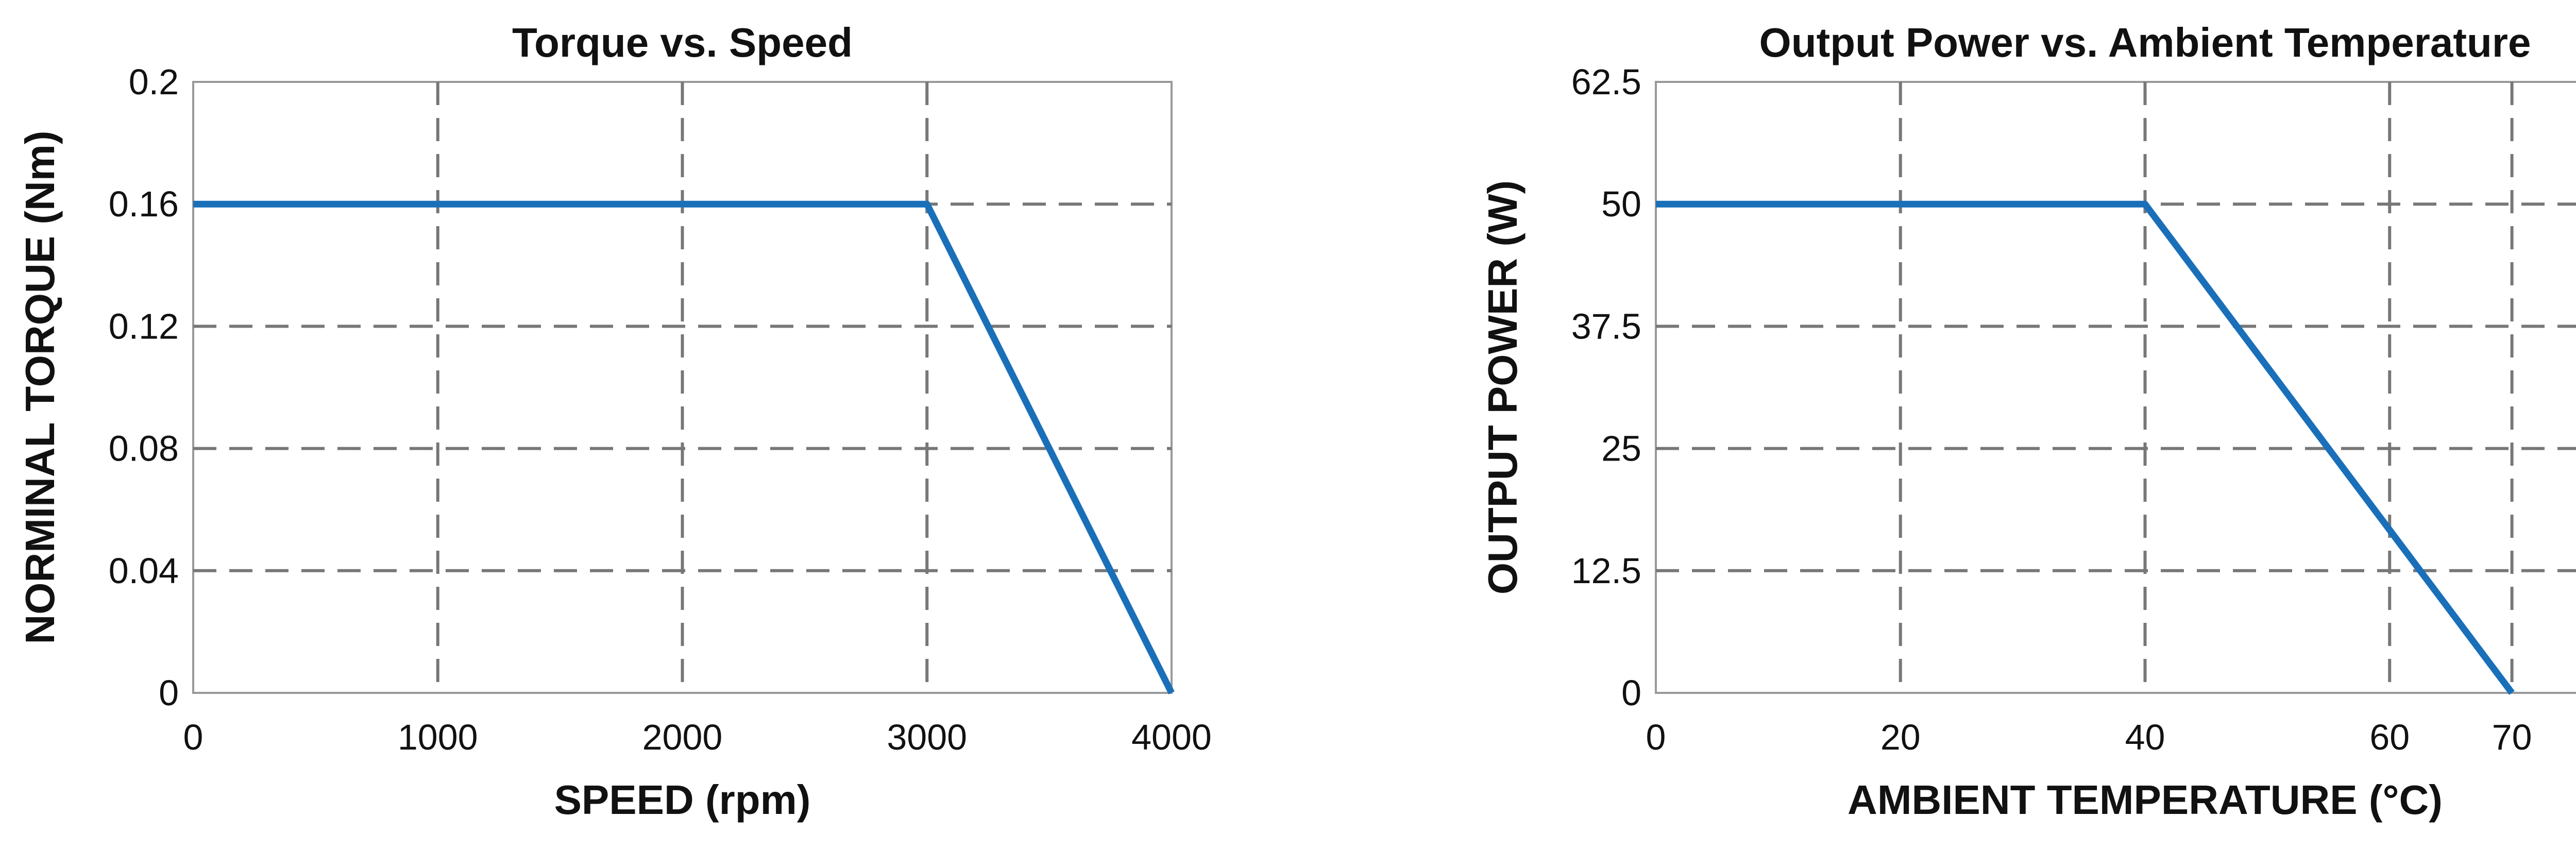 The image size is (2576, 850). I want to click on y-tick-label: 37.5, so click(1606, 326).